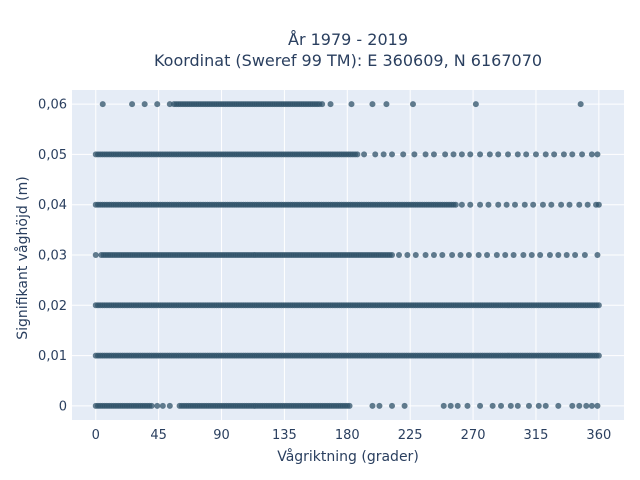 The image size is (640, 480). I want to click on y-tick-label: 0,02, so click(52, 306).